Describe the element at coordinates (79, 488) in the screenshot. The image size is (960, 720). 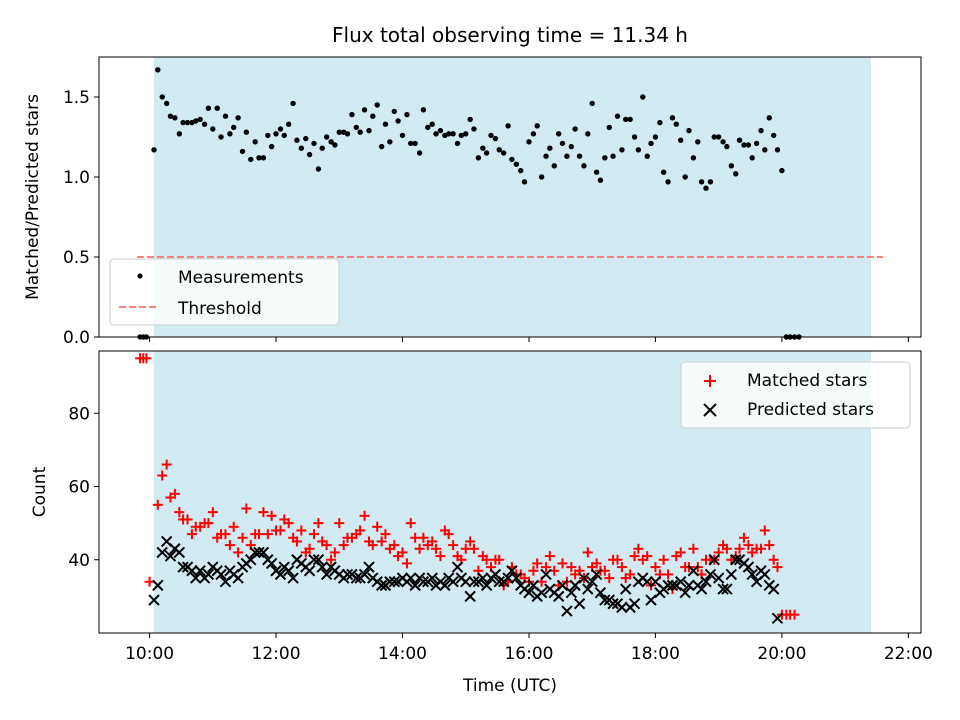
I see `bottom-y-tick-label: 60` at that location.